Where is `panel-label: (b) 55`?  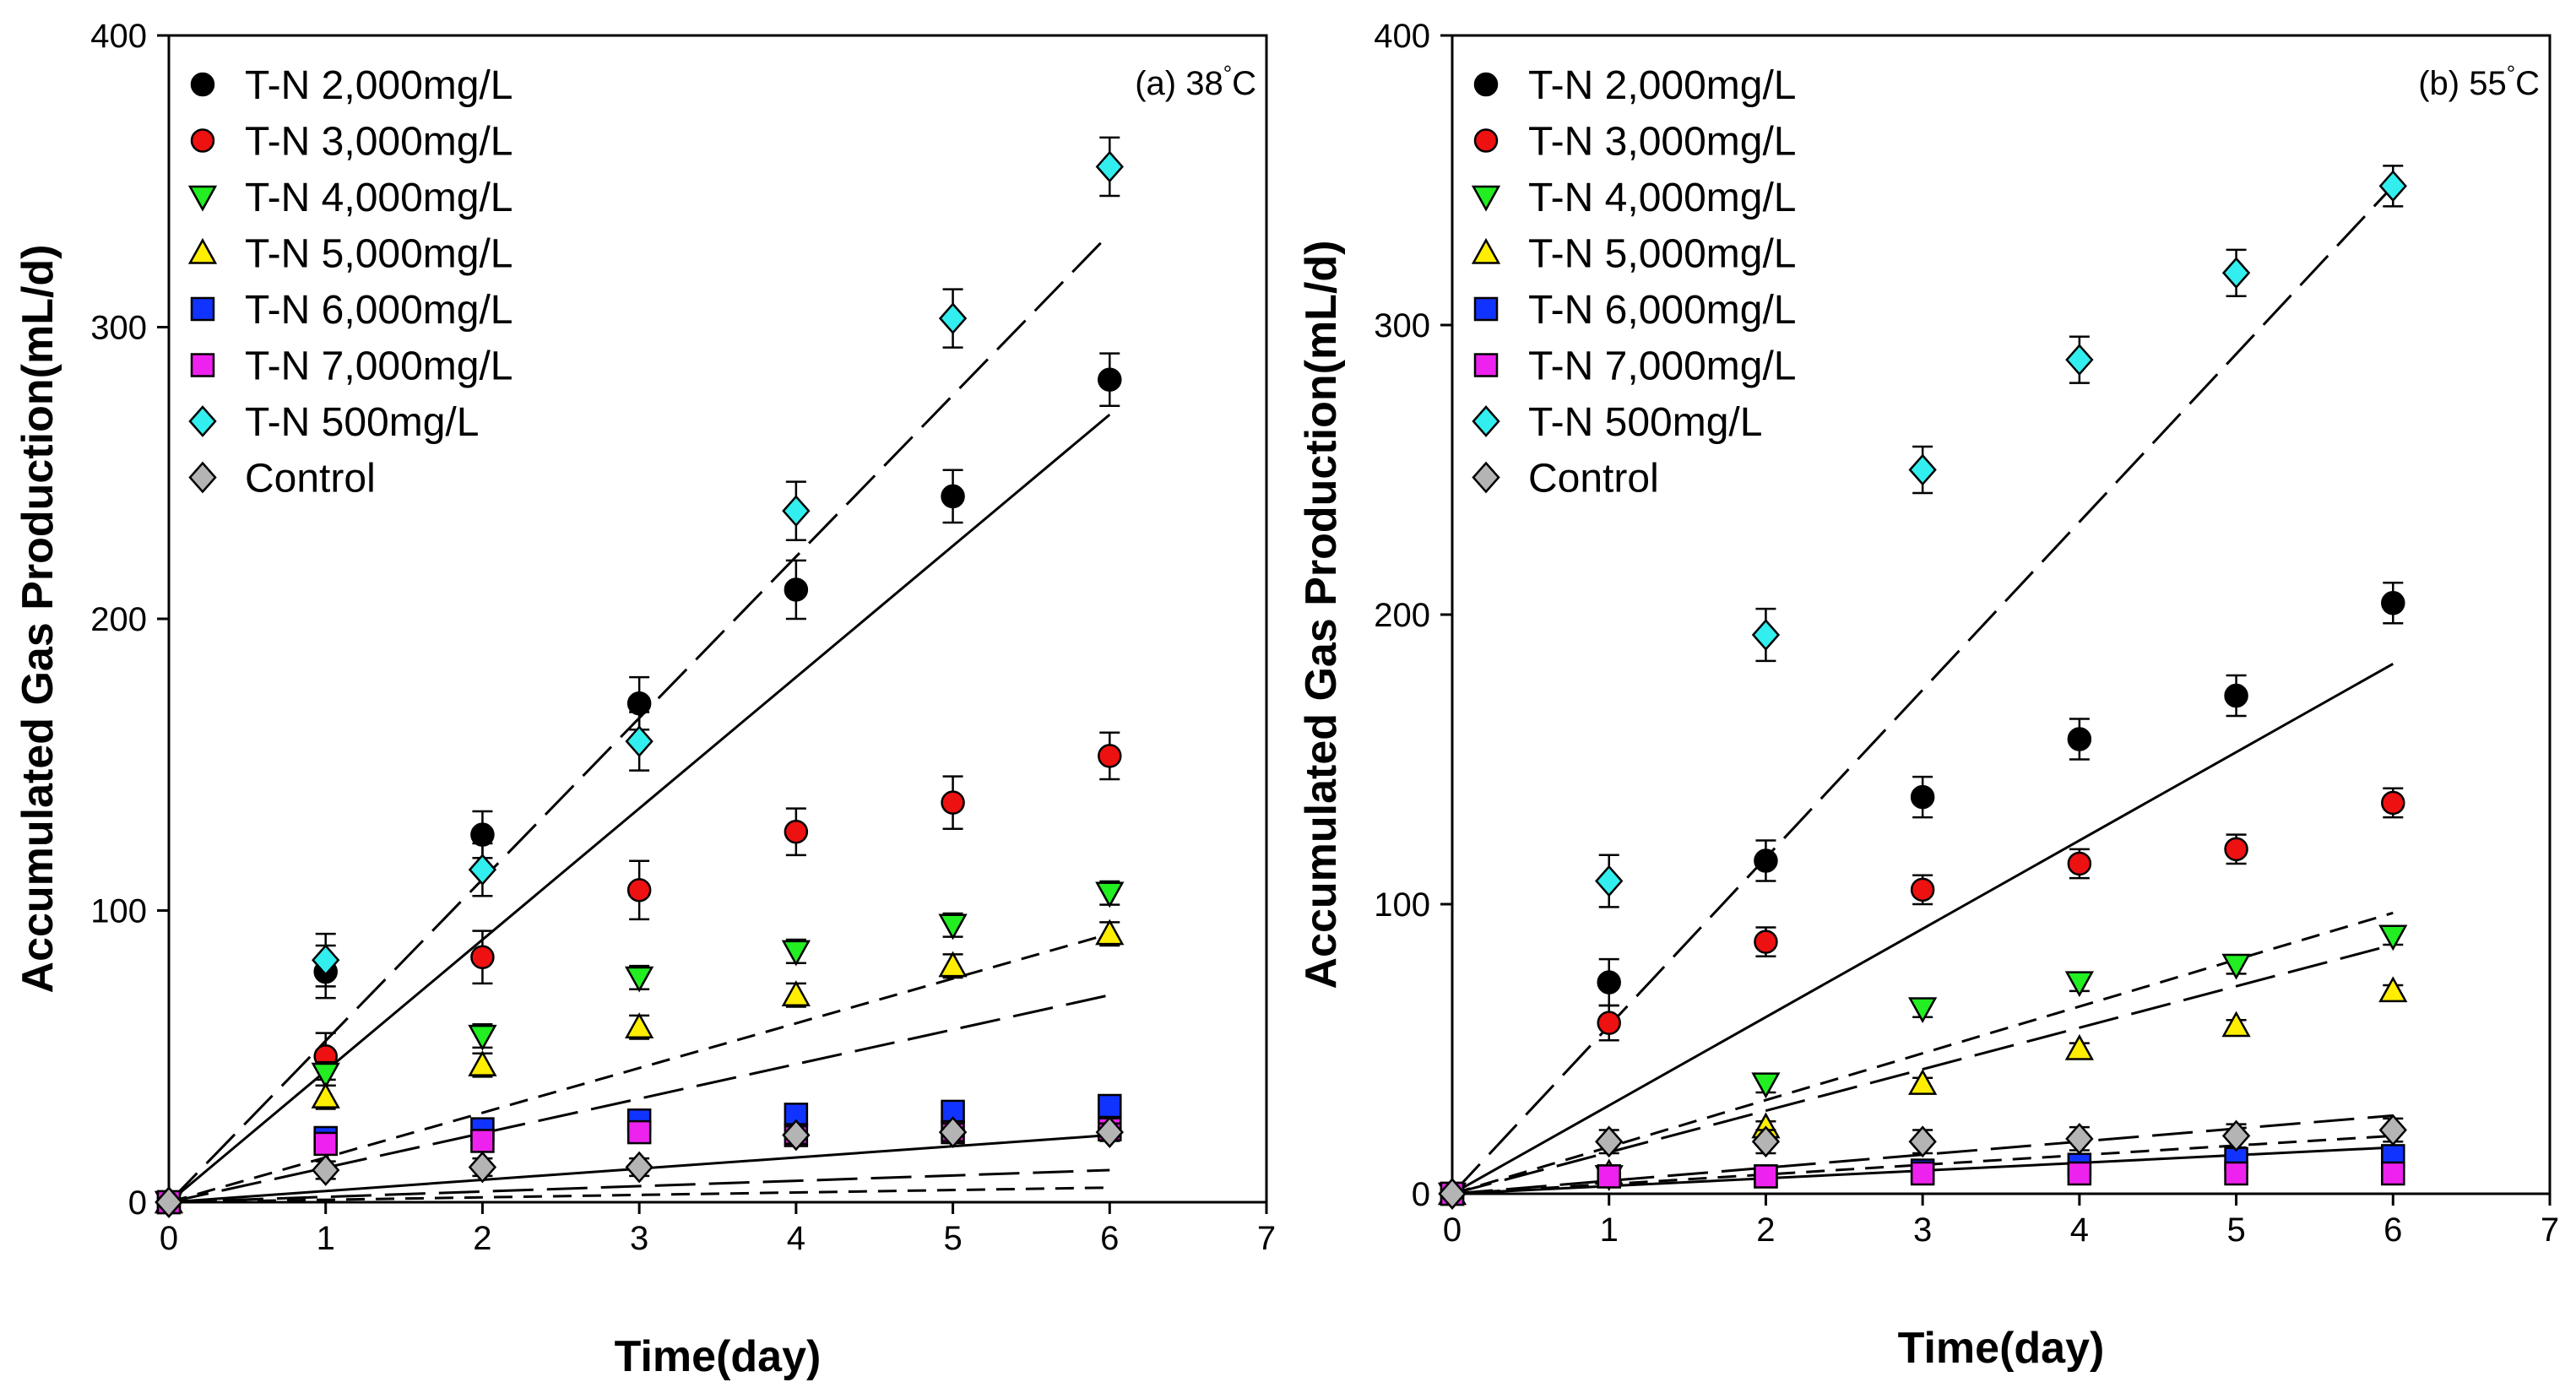 panel-label: (b) 55 is located at coordinates (2463, 83).